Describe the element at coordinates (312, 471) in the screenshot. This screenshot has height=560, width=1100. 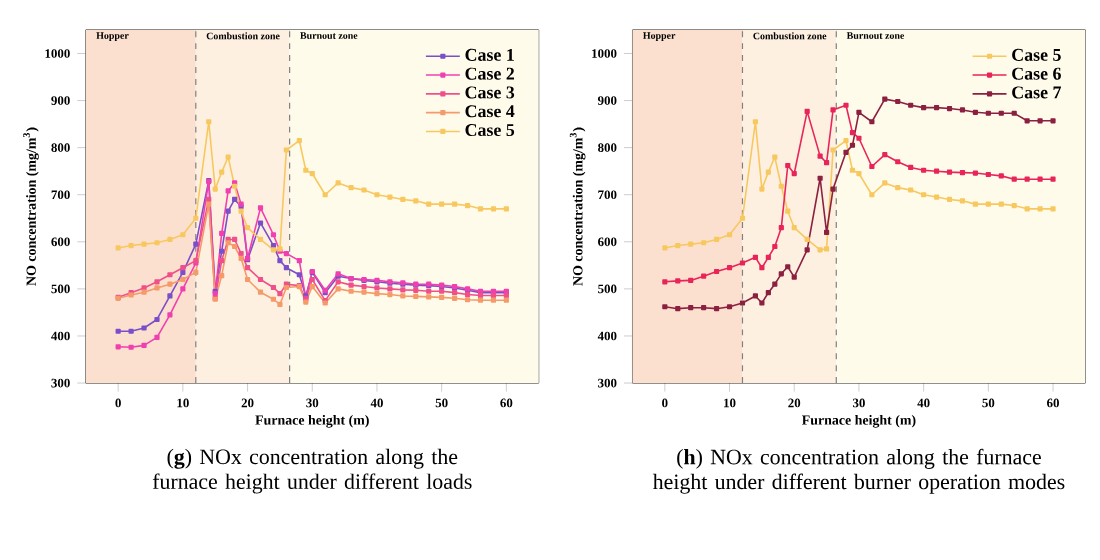
I see `text: (g) NOx concentration along the furnace height under different loads` at that location.